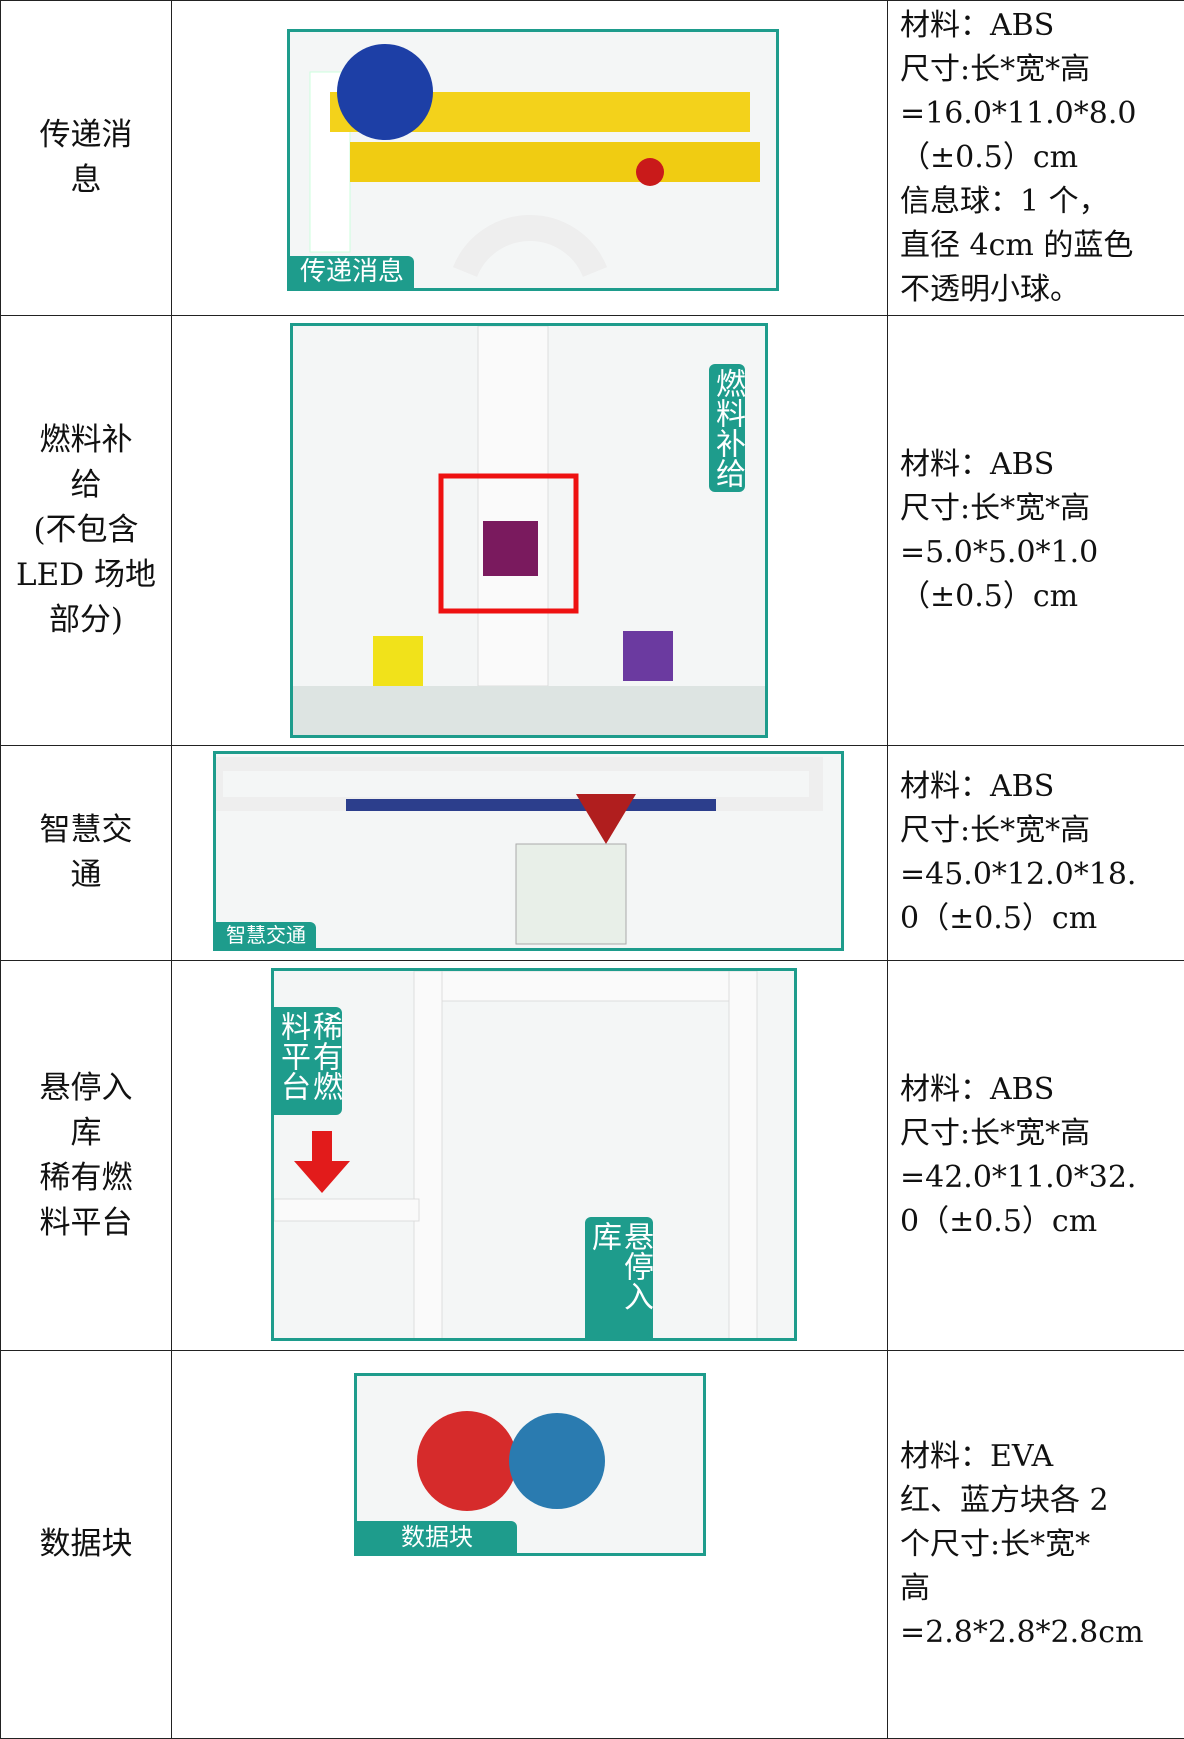 This screenshot has height=1739, width=1184. Describe the element at coordinates (266, 935) in the screenshot. I see `photo-caption: 智慧交通` at that location.